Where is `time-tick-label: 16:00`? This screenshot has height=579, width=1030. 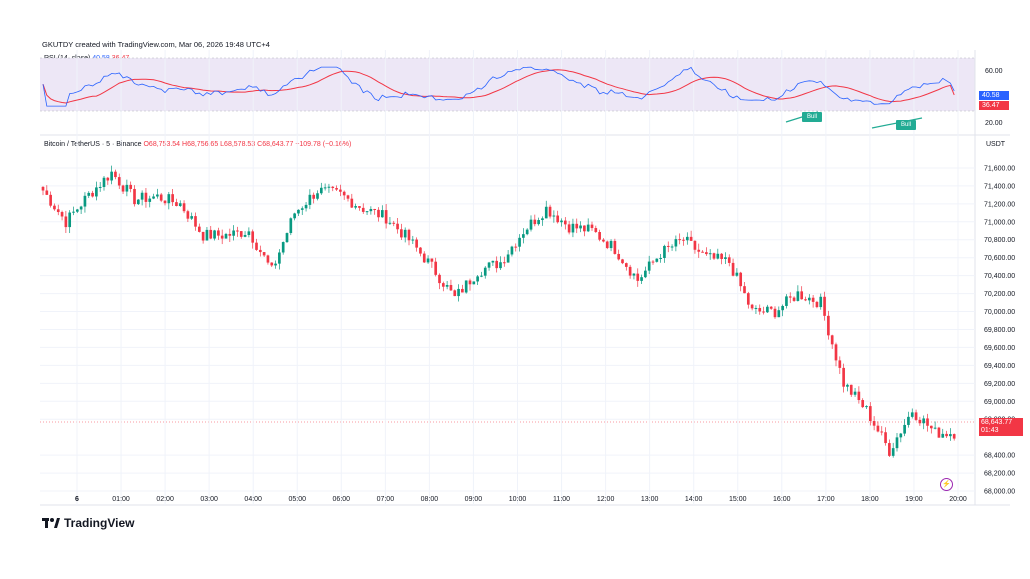 time-tick-label: 16:00 is located at coordinates (782, 499).